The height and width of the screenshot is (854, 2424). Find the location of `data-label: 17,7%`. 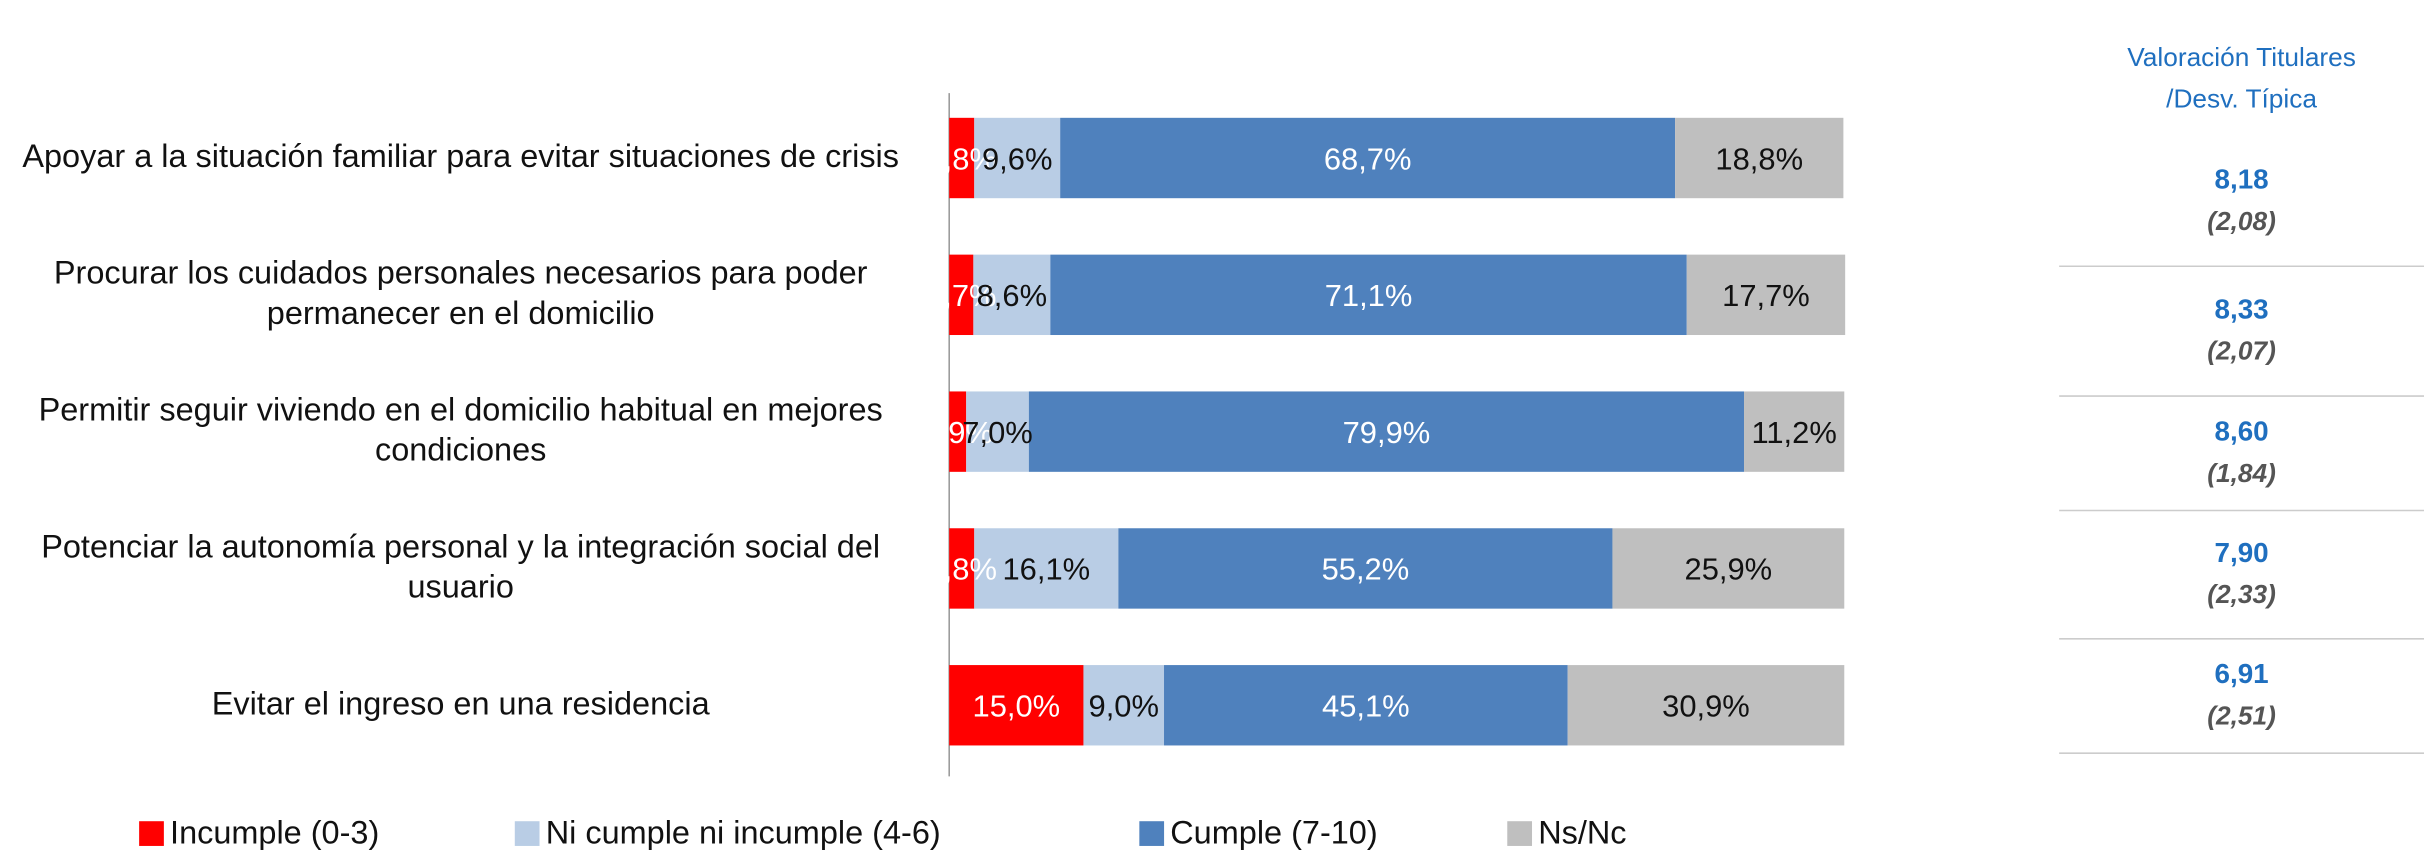

data-label: 17,7% is located at coordinates (1766, 295).